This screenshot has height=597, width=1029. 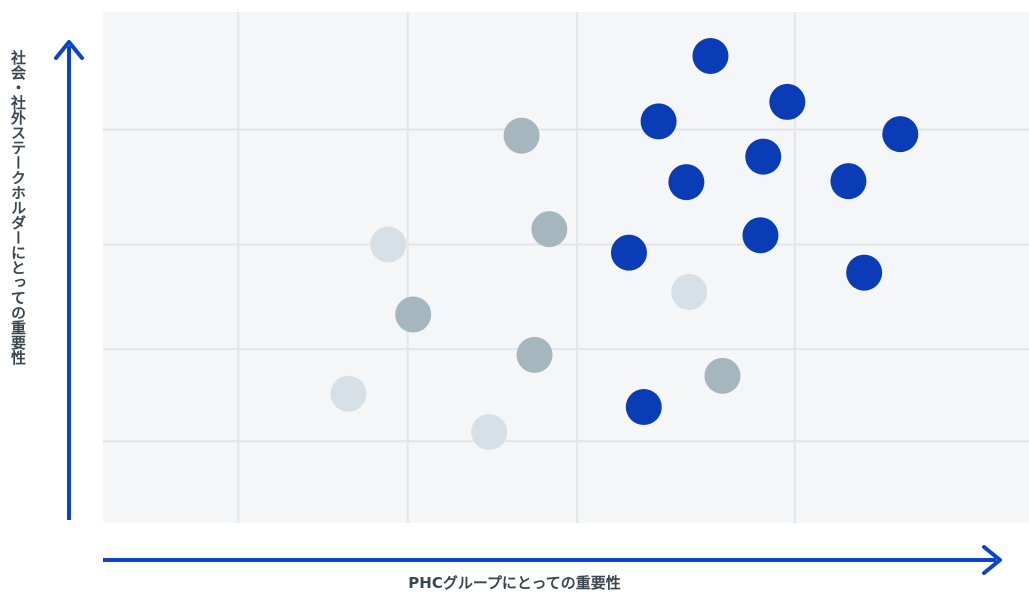 What do you see at coordinates (992, 560) in the screenshot?
I see `x-axis-arrowhead` at bounding box center [992, 560].